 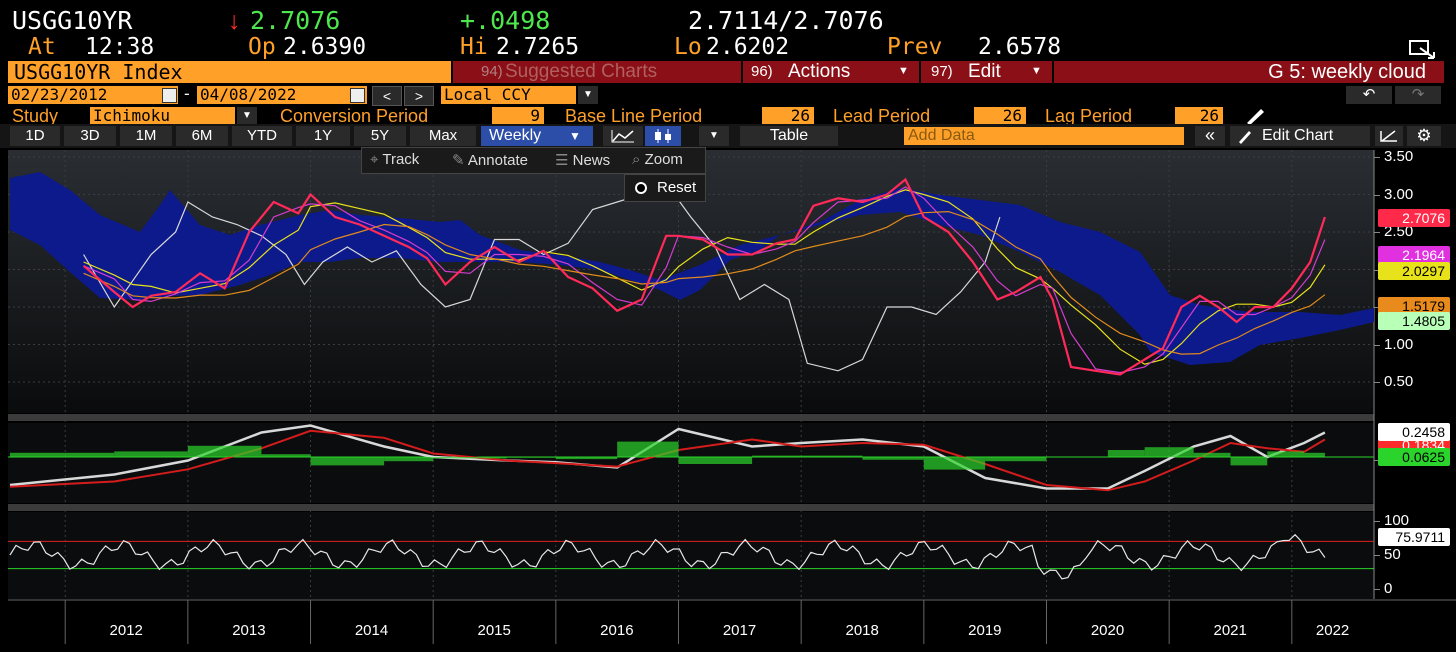 What do you see at coordinates (1418, 95) in the screenshot?
I see `redo-button: ↷` at bounding box center [1418, 95].